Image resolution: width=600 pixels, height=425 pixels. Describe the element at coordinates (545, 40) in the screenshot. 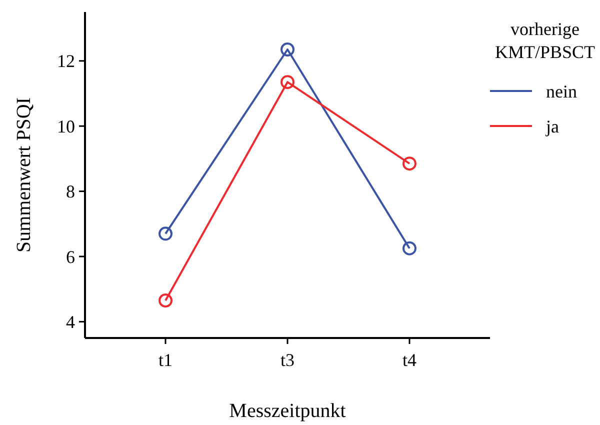

I see `legend-title: vorherige KMT/PBSCT` at that location.